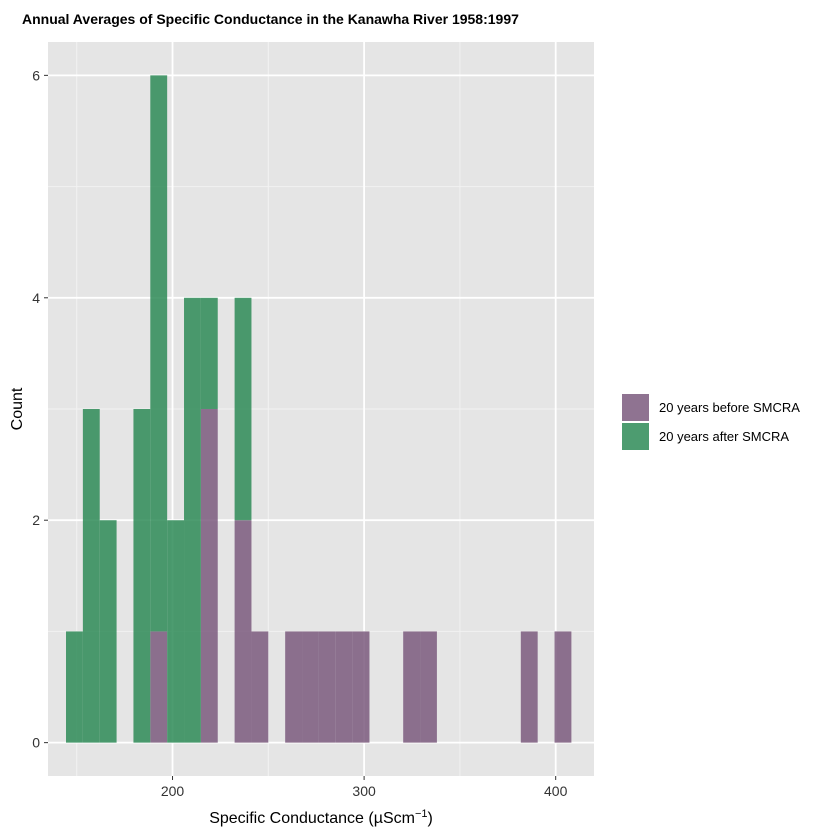 This screenshot has height=840, width=840. Describe the element at coordinates (176, 631) in the screenshot. I see `bar-after-197.2` at that location.